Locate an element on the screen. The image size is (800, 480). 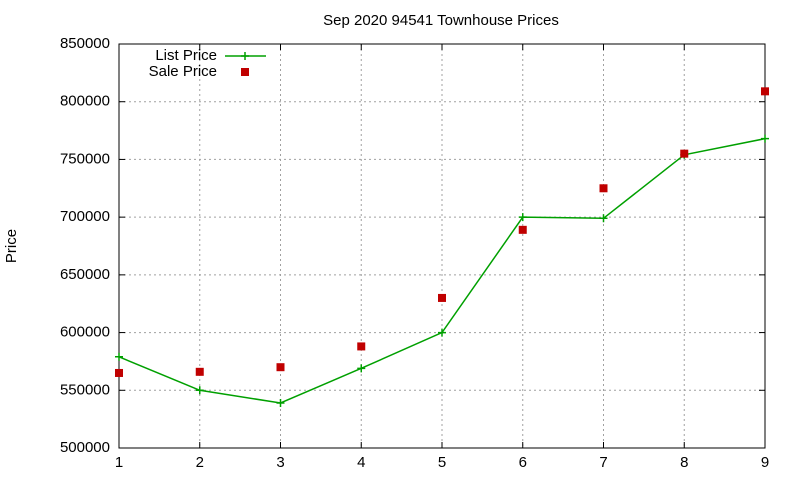
x-tick-label: 5 is located at coordinates (442, 462).